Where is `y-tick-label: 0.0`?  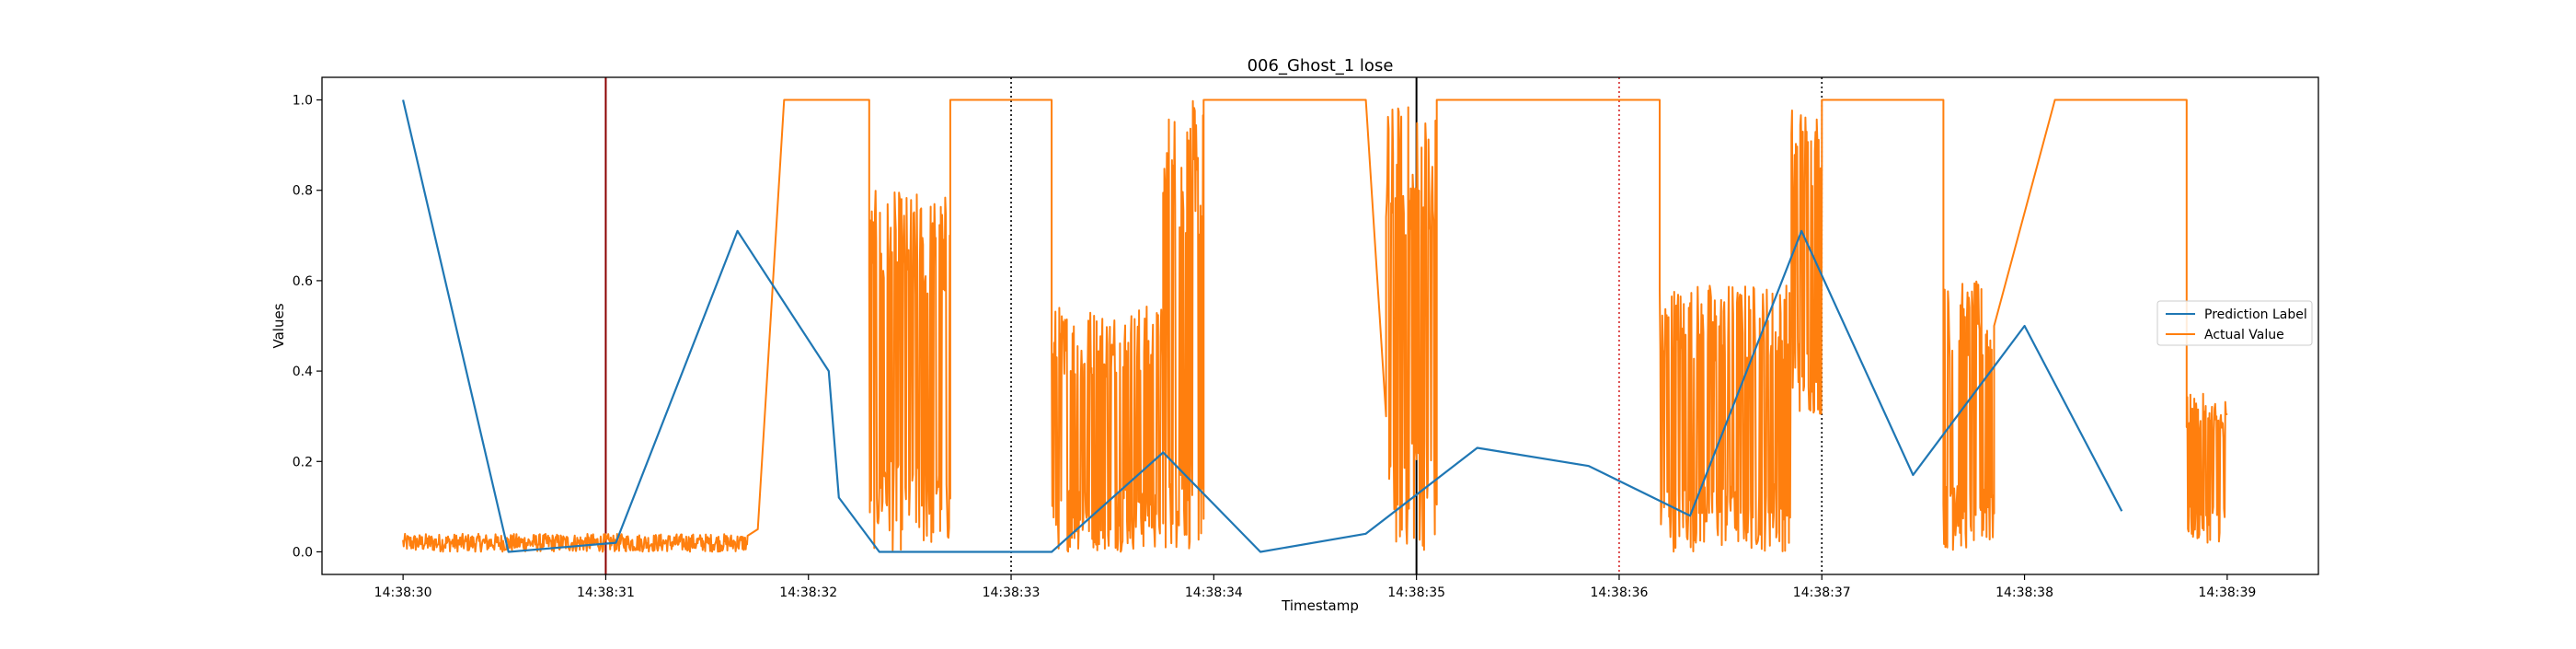 y-tick-label: 0.0 is located at coordinates (303, 552).